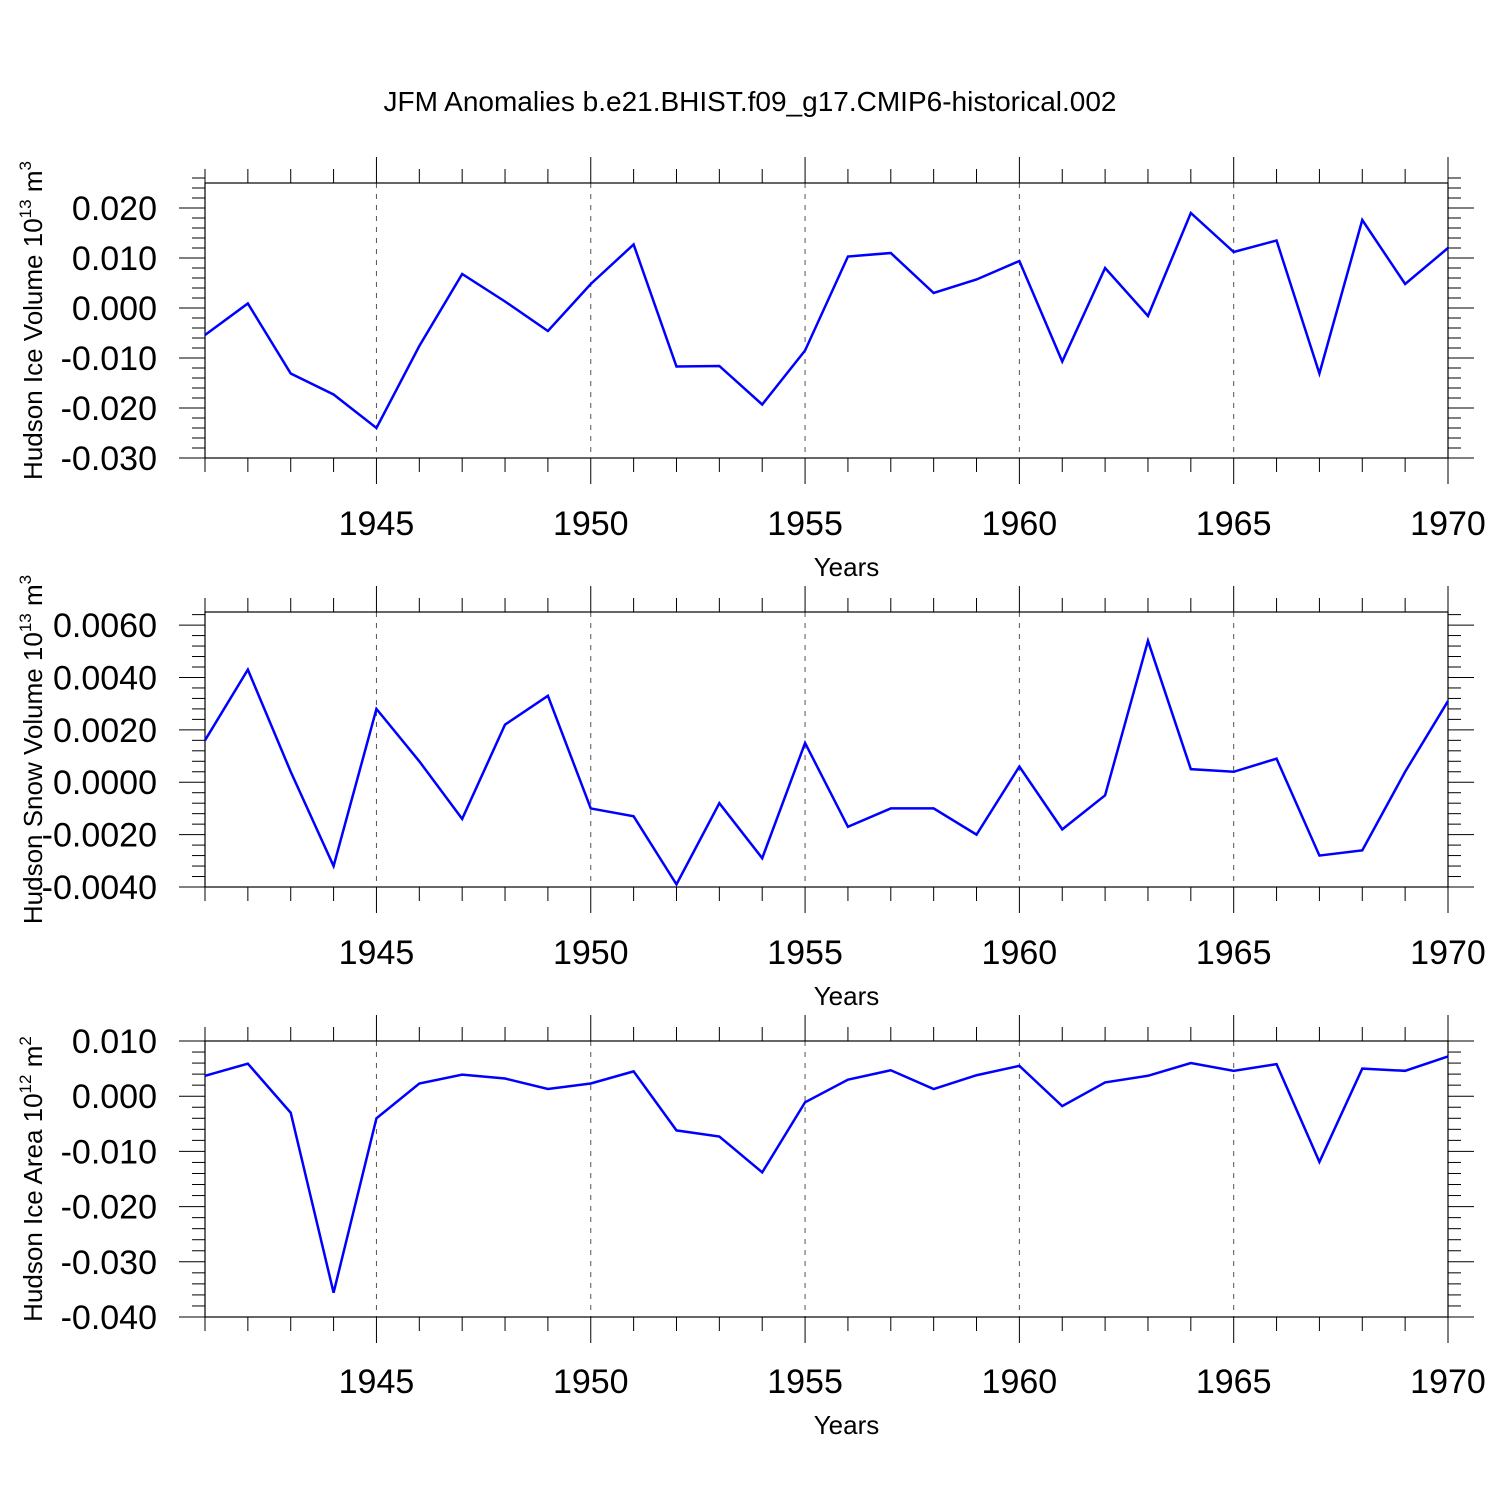  Describe the element at coordinates (99, 888) in the screenshot. I see `y-tick-label: -0.0040` at that location.